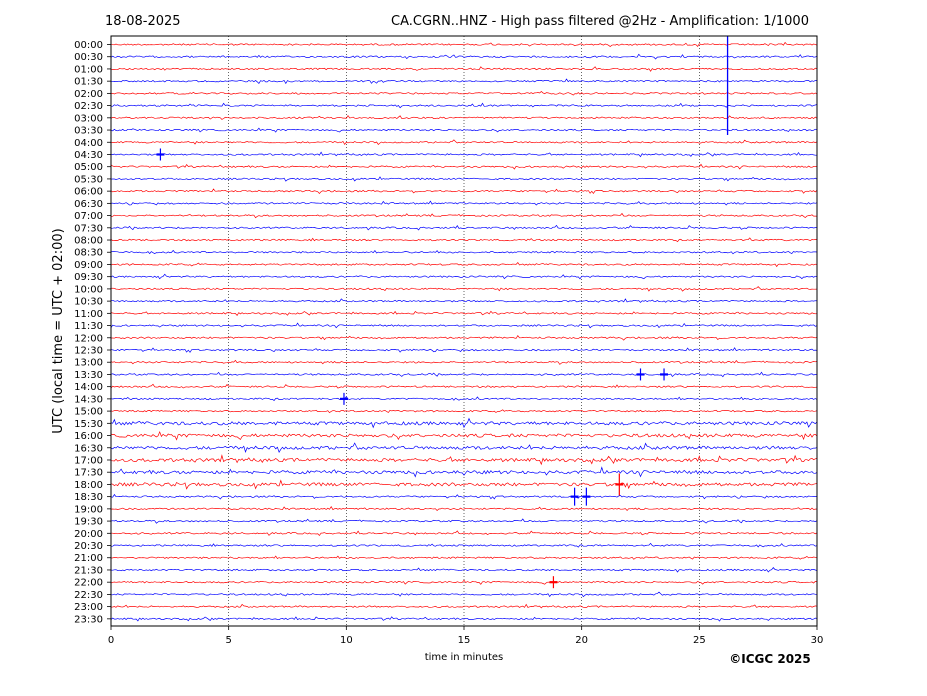 The height and width of the screenshot is (696, 927). I want to click on y-tick-label: 19:30, so click(88, 522).